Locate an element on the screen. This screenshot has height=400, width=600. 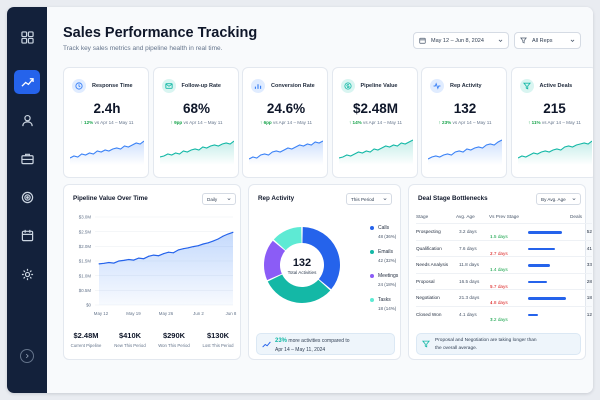
page-title: Sales Performance Tracking is located at coordinates (160, 33).